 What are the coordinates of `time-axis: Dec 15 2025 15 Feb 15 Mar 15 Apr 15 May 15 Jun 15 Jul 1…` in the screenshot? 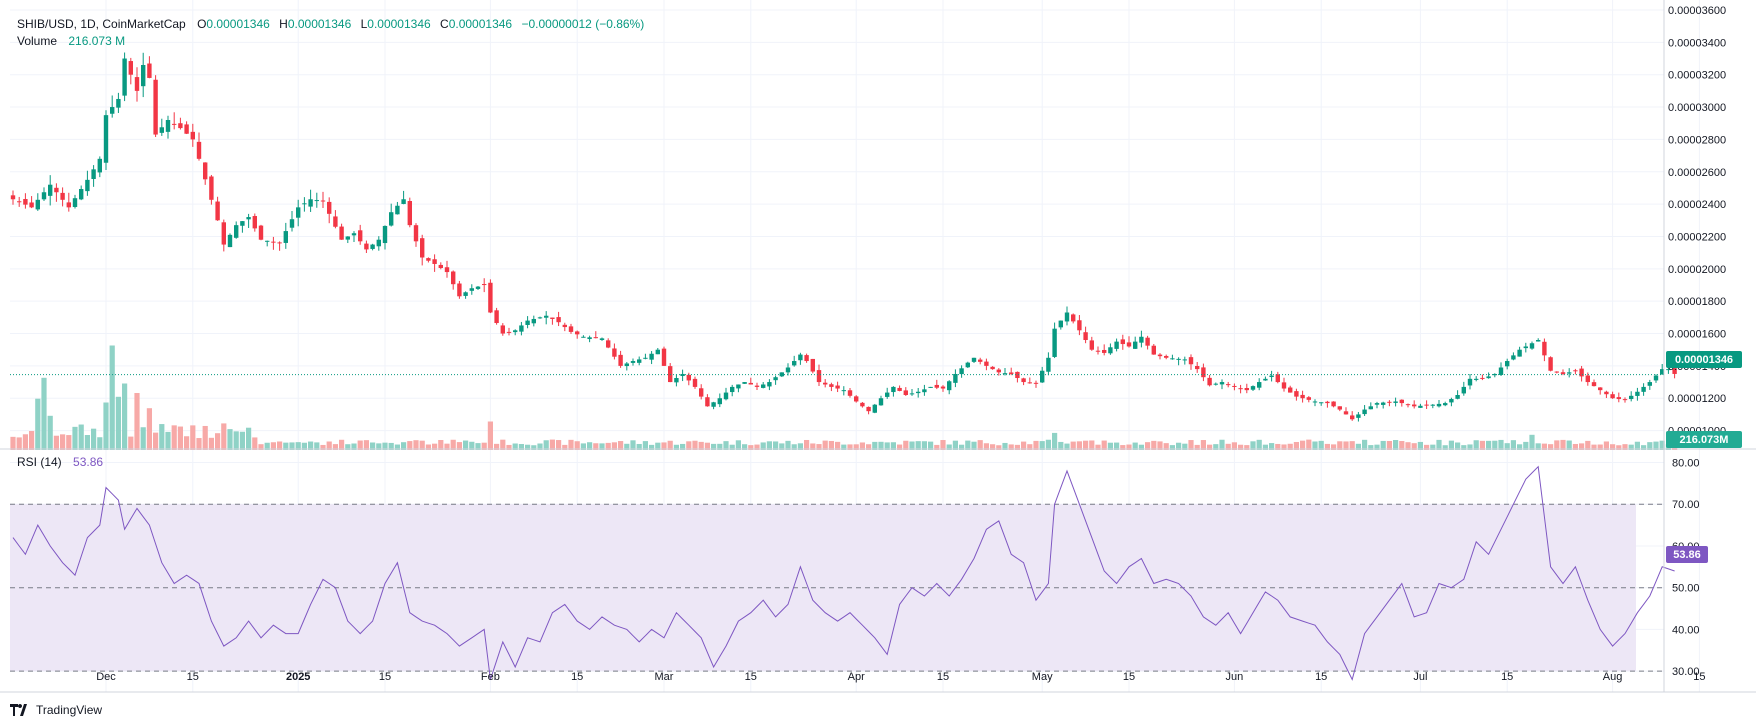 It's located at (900, 677).